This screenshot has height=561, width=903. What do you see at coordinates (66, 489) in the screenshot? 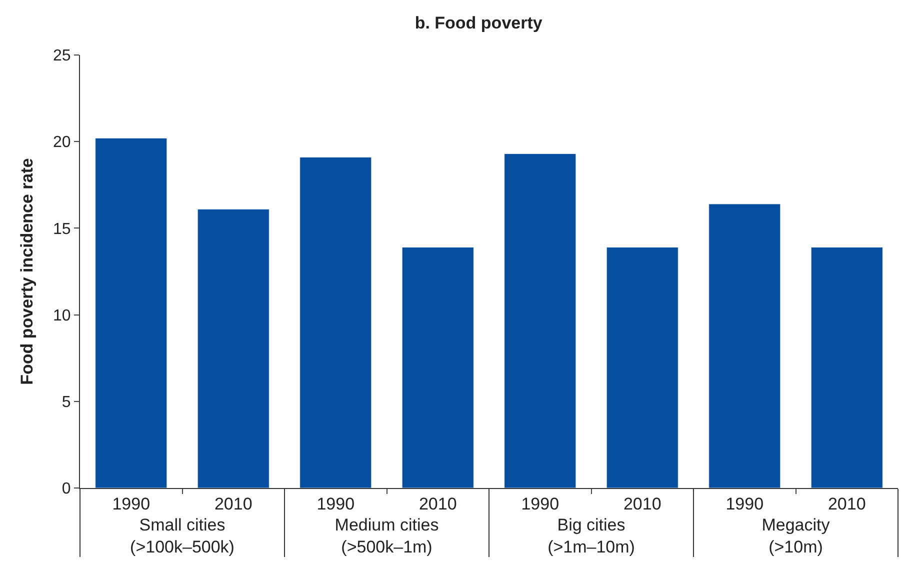
I see `y-tick-label: 0` at bounding box center [66, 489].